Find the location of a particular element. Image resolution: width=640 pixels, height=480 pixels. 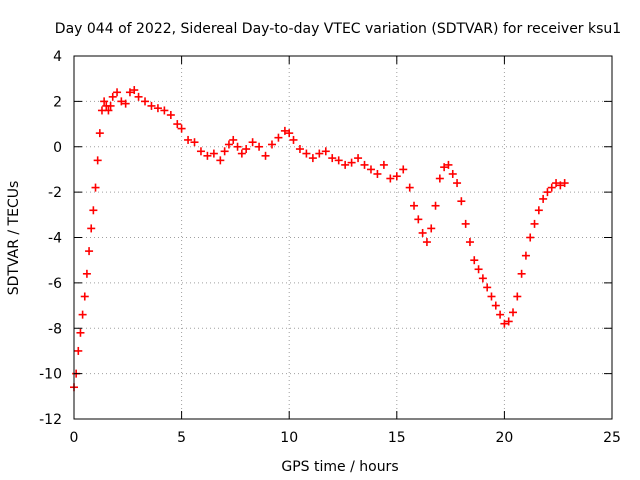

x-tick-label: 25 is located at coordinates (612, 438).